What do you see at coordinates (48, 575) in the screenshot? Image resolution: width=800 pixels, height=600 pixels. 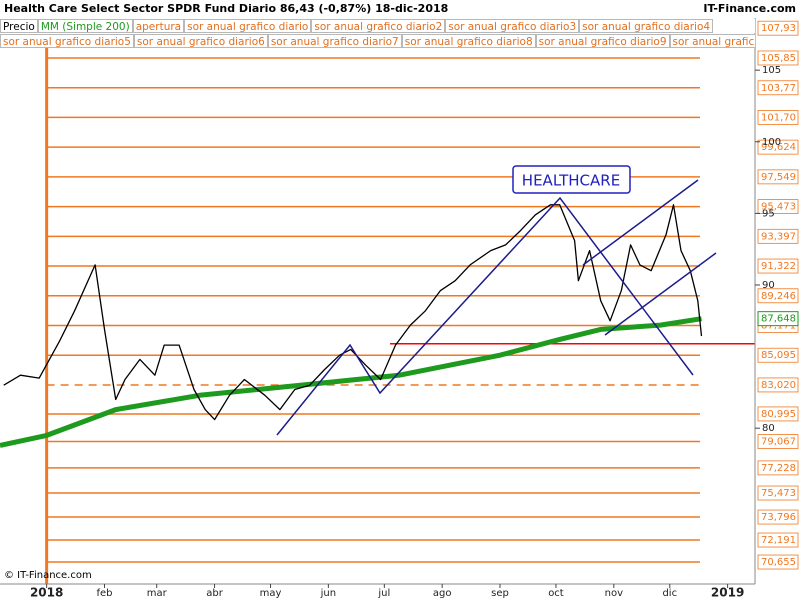 I see `footer: © IT-Finance.com` at bounding box center [48, 575].